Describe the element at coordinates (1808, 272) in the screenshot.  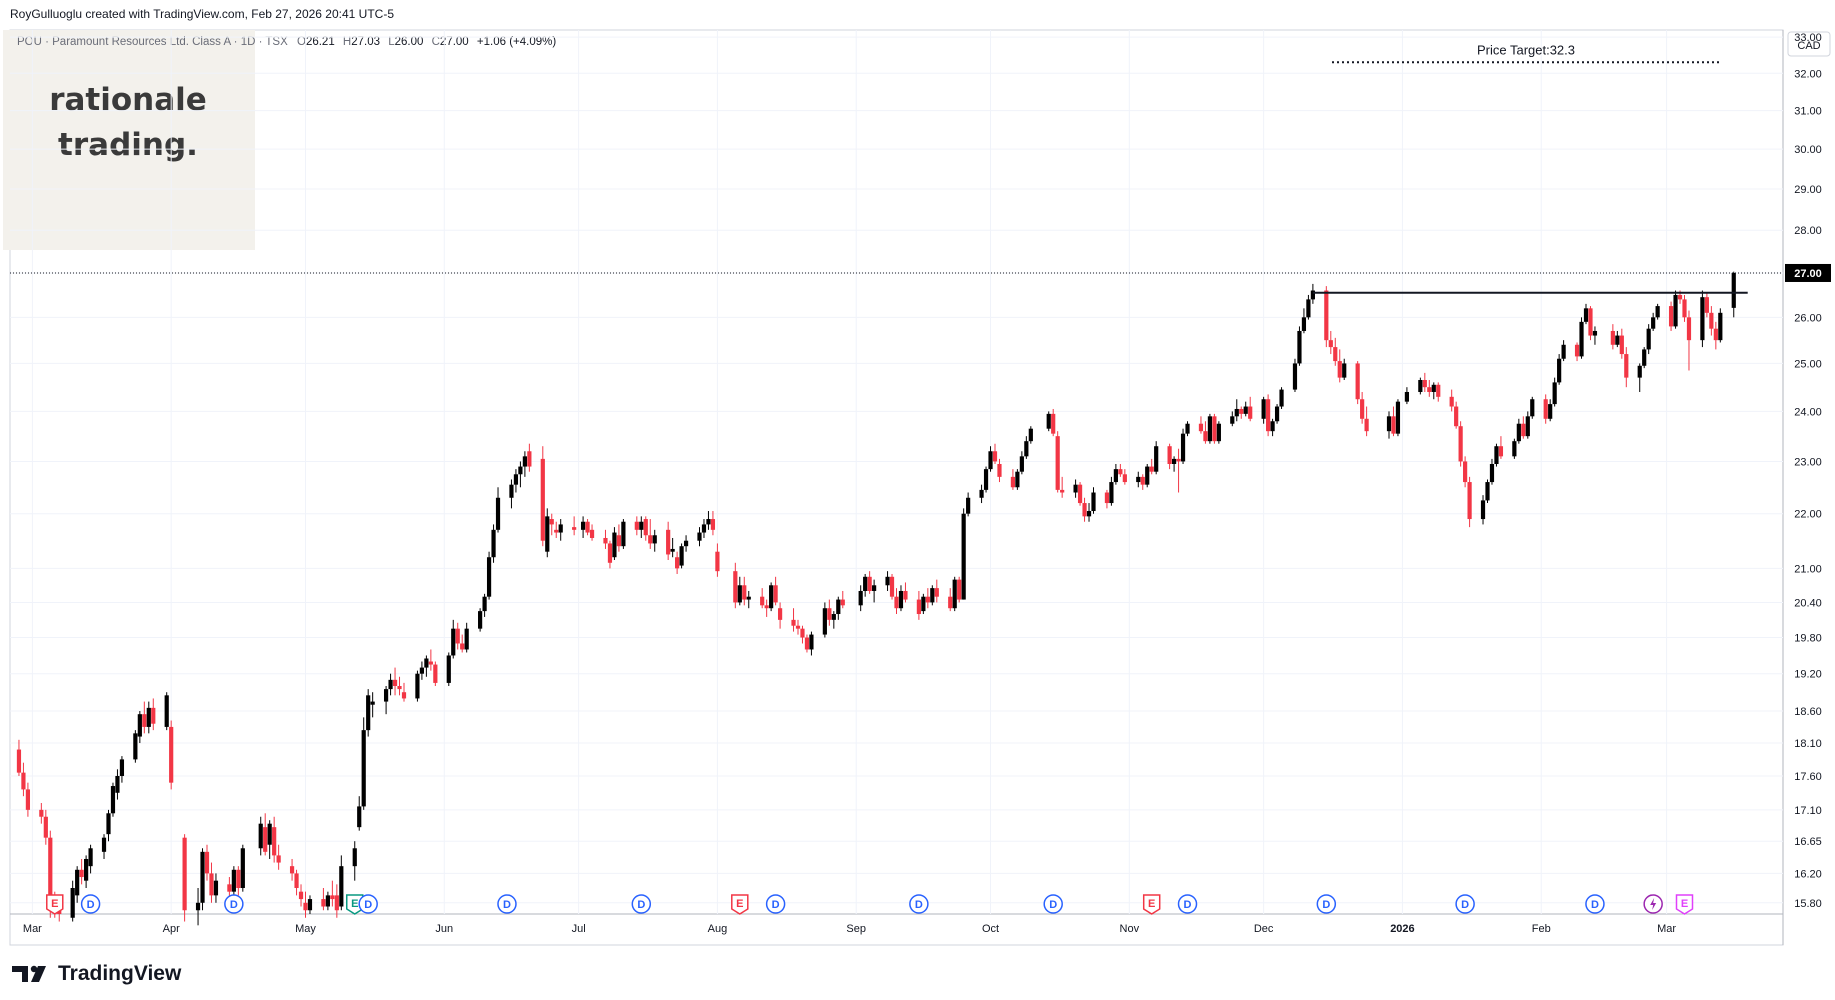
I see `last-price-badge` at that location.